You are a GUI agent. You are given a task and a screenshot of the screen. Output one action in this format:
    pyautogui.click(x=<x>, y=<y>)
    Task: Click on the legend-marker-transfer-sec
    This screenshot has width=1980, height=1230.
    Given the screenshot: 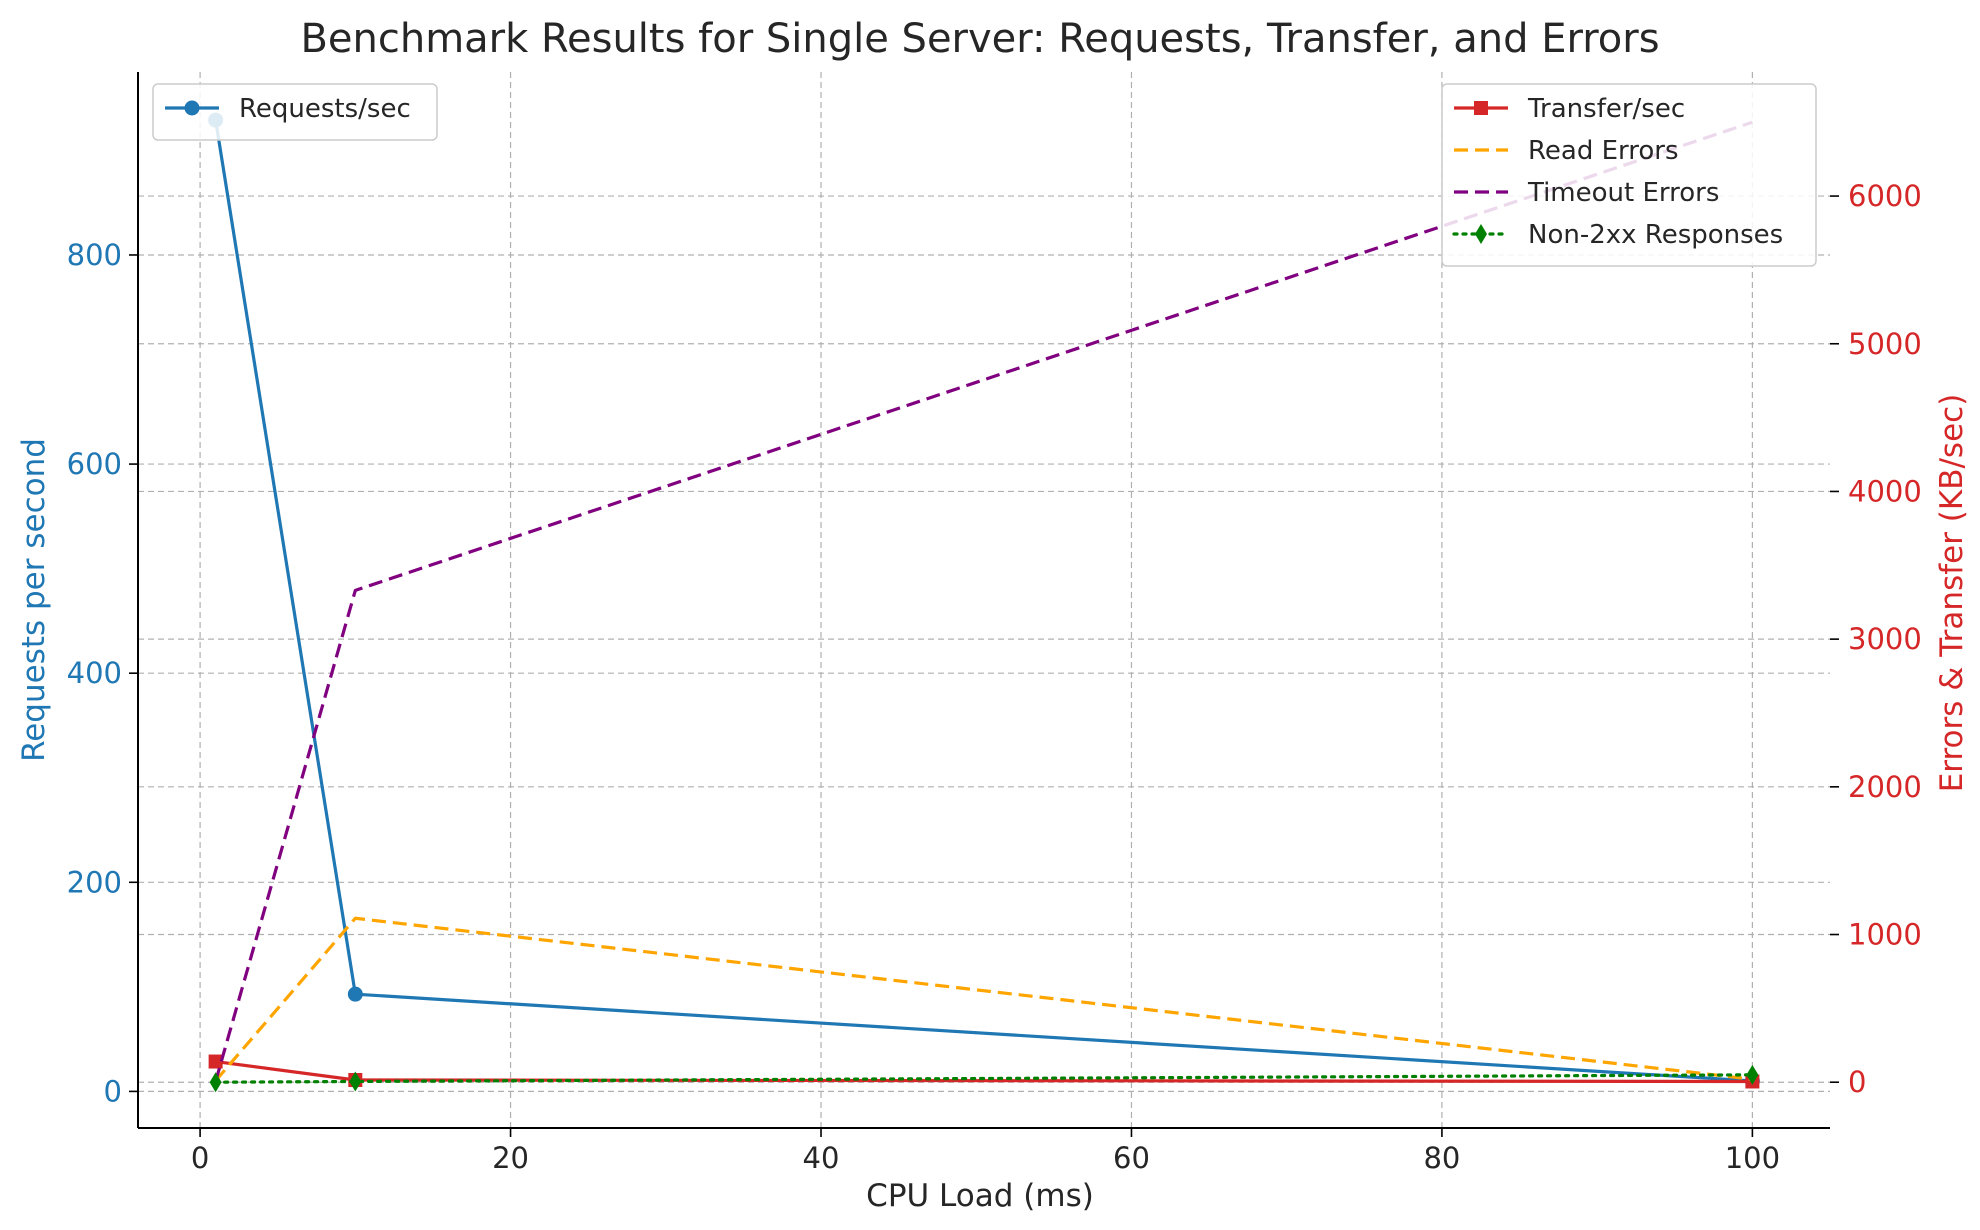 What is the action you would take?
    pyautogui.click(x=1481, y=108)
    